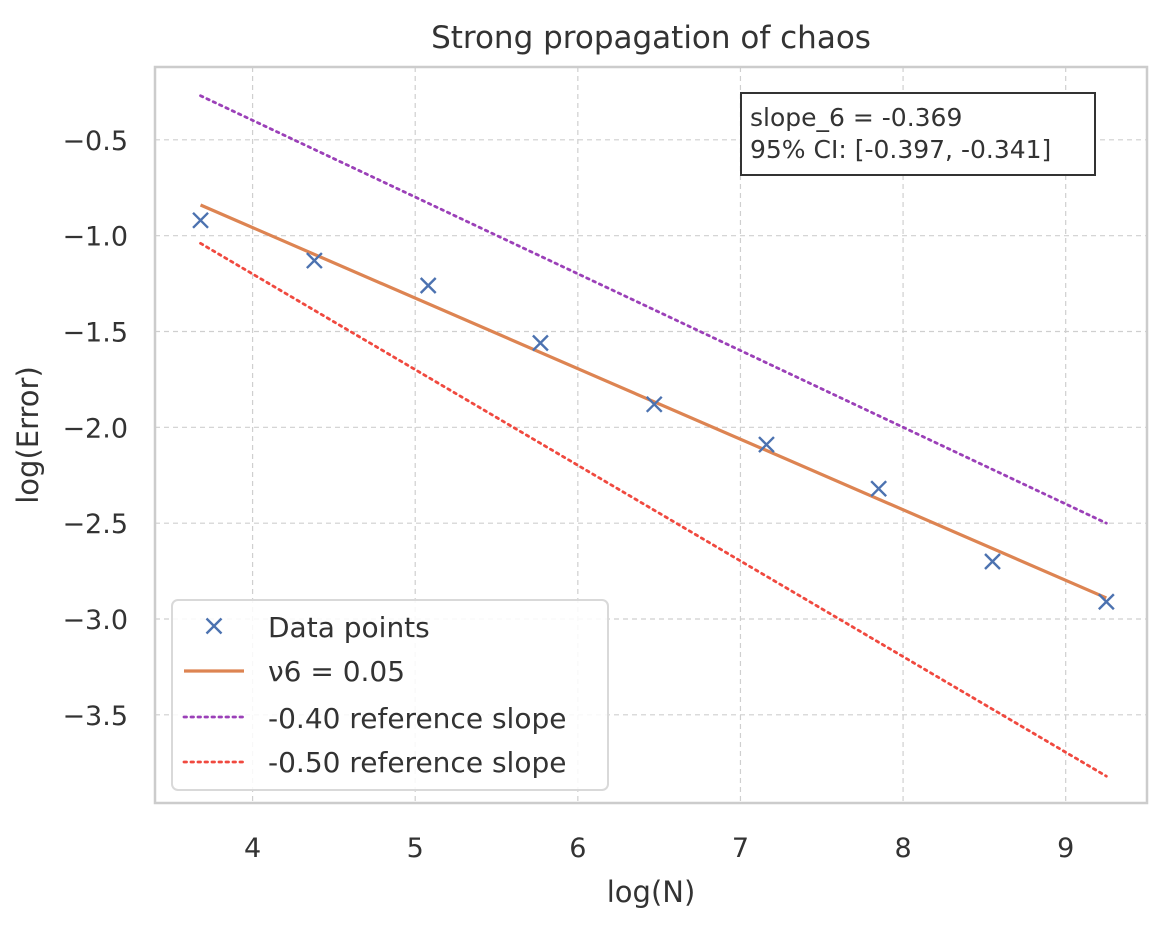 This screenshot has width=1164, height=928. I want to click on legend-symbols, so click(214, 690).